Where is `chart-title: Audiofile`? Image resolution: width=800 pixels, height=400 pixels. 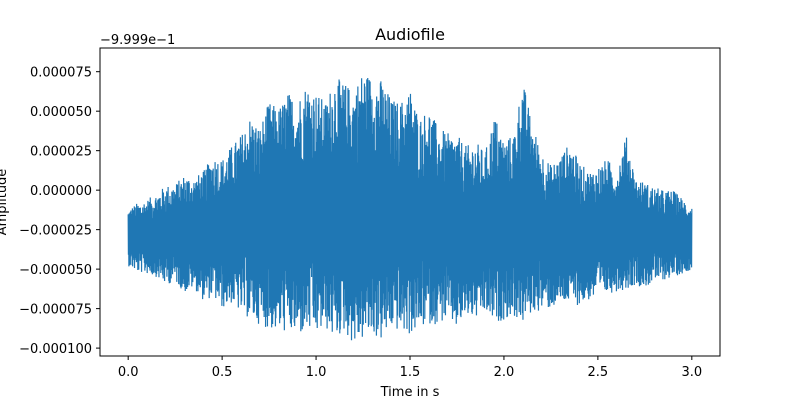 chart-title: Audiofile is located at coordinates (410, 34).